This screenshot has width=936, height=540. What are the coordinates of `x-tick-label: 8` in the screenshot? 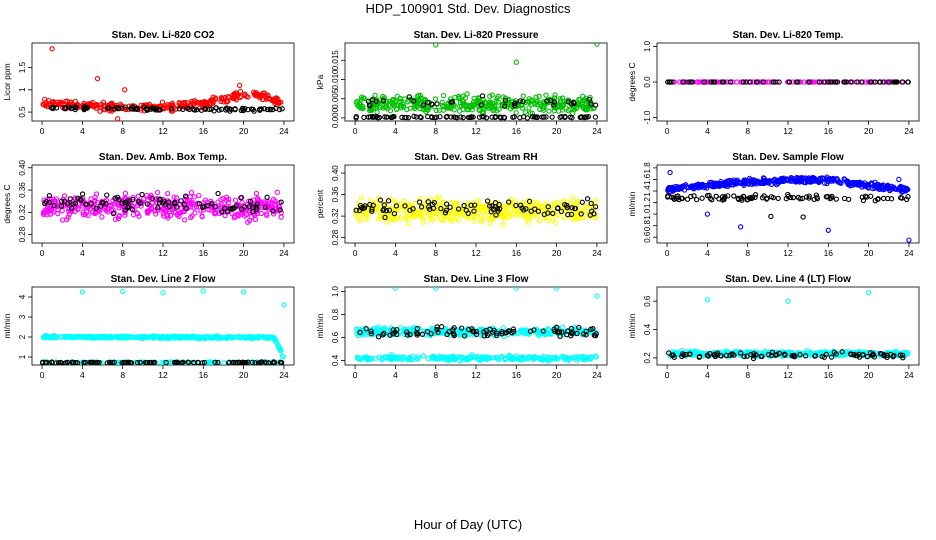 It's located at (747, 375).